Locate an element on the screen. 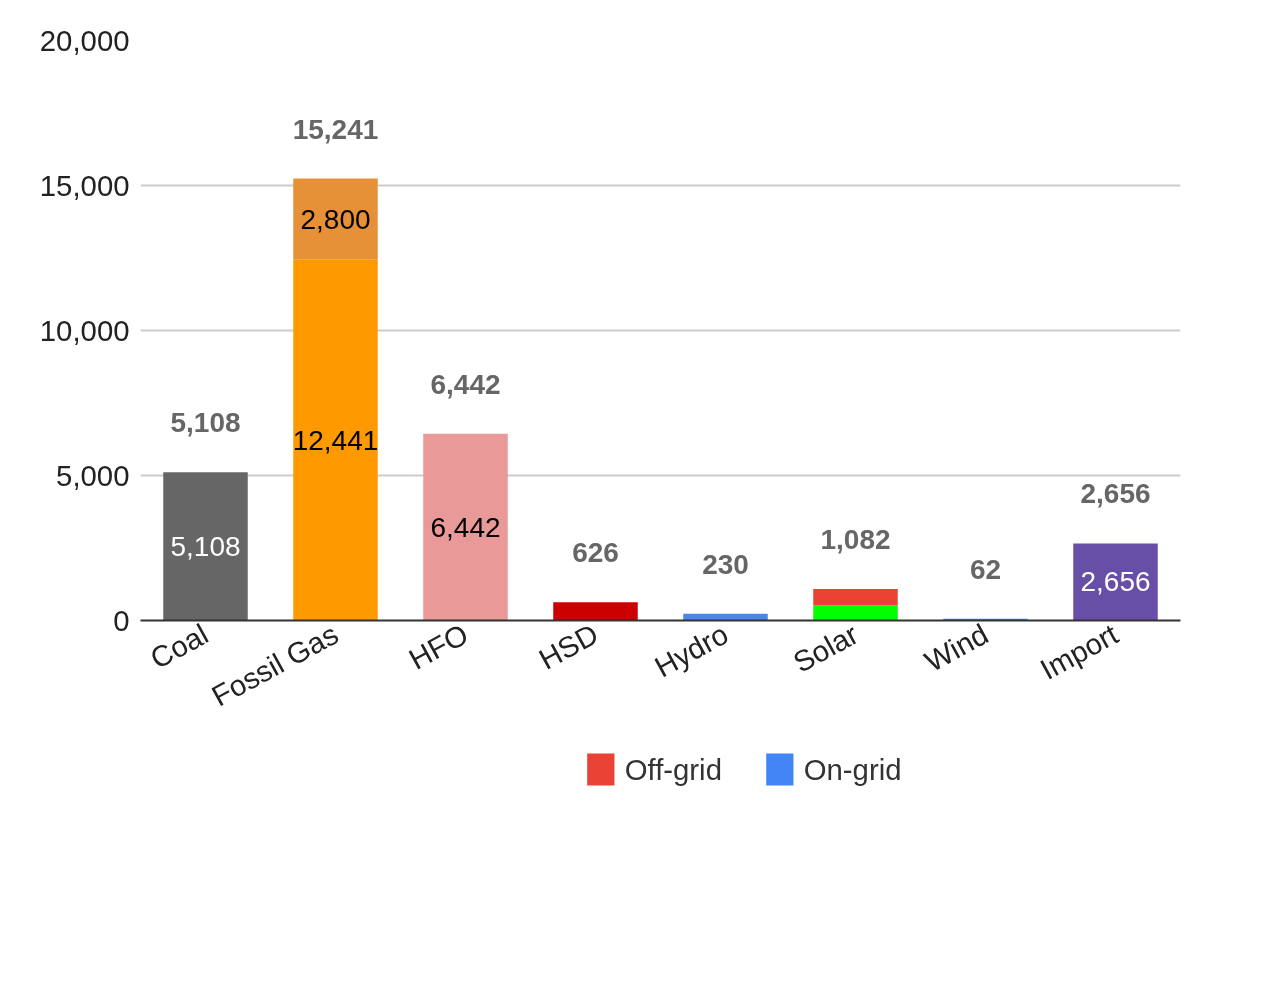 The height and width of the screenshot is (991, 1271). y-tick-label: 20,000 is located at coordinates (84, 40).